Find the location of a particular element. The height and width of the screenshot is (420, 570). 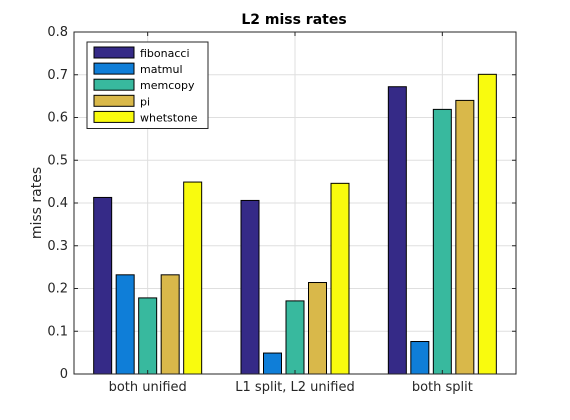

legend-label-memcopy: memcopy is located at coordinates (167, 85).